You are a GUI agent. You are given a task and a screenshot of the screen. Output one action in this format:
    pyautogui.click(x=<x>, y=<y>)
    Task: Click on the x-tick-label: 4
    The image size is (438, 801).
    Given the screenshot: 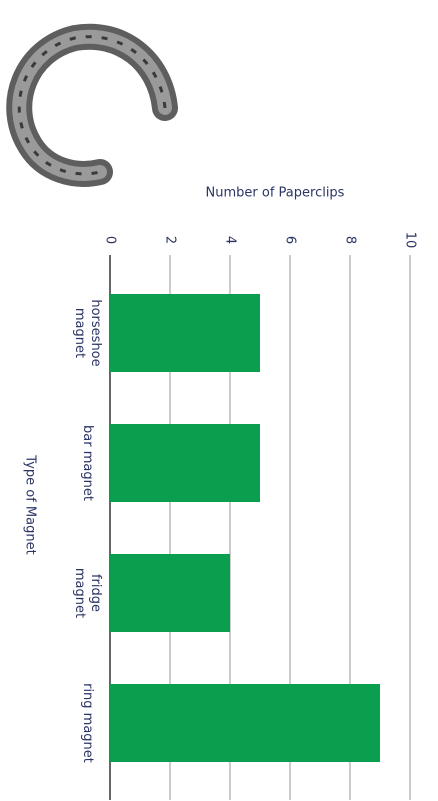 What is the action you would take?
    pyautogui.click(x=230, y=240)
    